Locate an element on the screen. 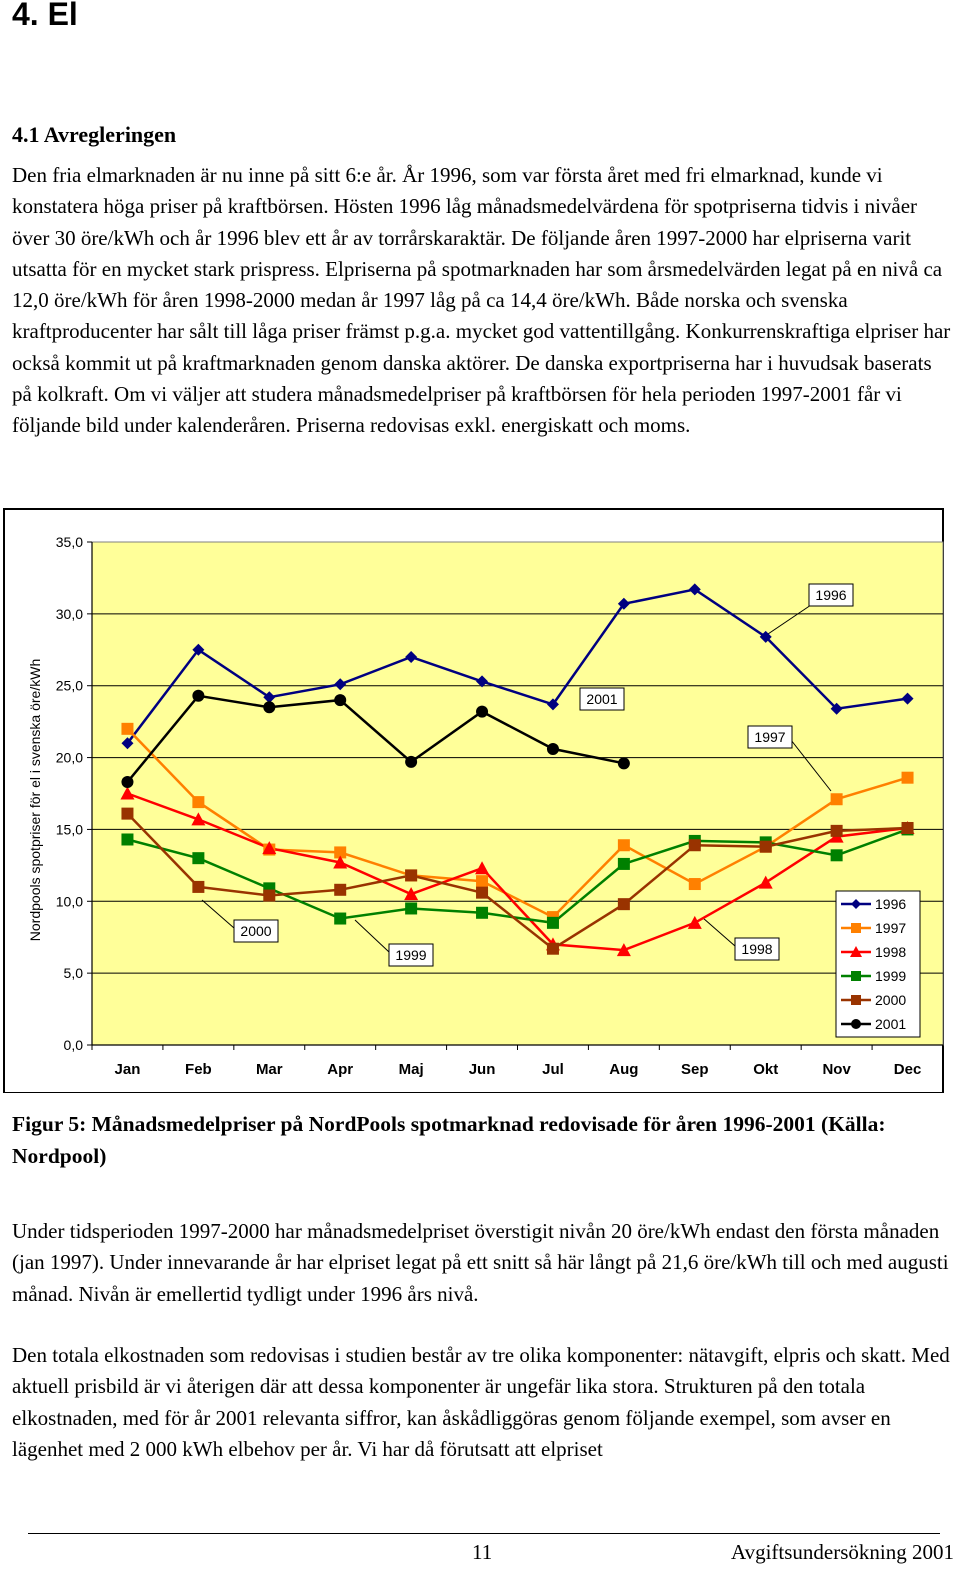 The width and height of the screenshot is (960, 1572). section-heading: 4.1 Avregleringen is located at coordinates (94, 134).